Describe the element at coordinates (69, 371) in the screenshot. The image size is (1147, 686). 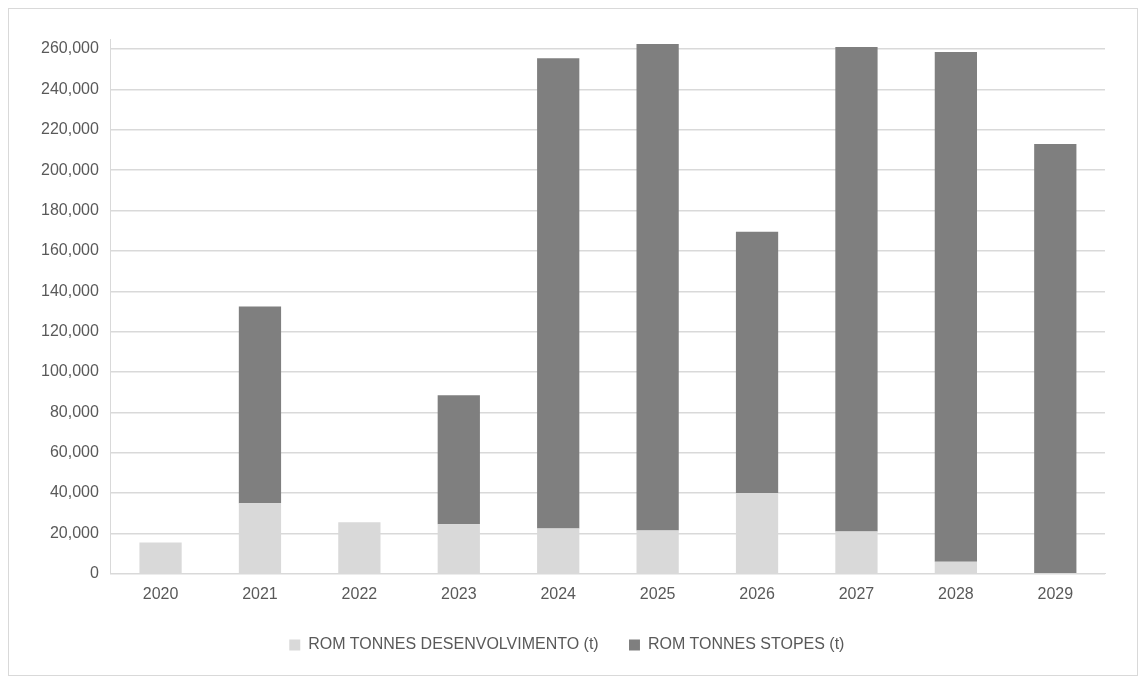
I see `y-tick-label: 100,000` at that location.